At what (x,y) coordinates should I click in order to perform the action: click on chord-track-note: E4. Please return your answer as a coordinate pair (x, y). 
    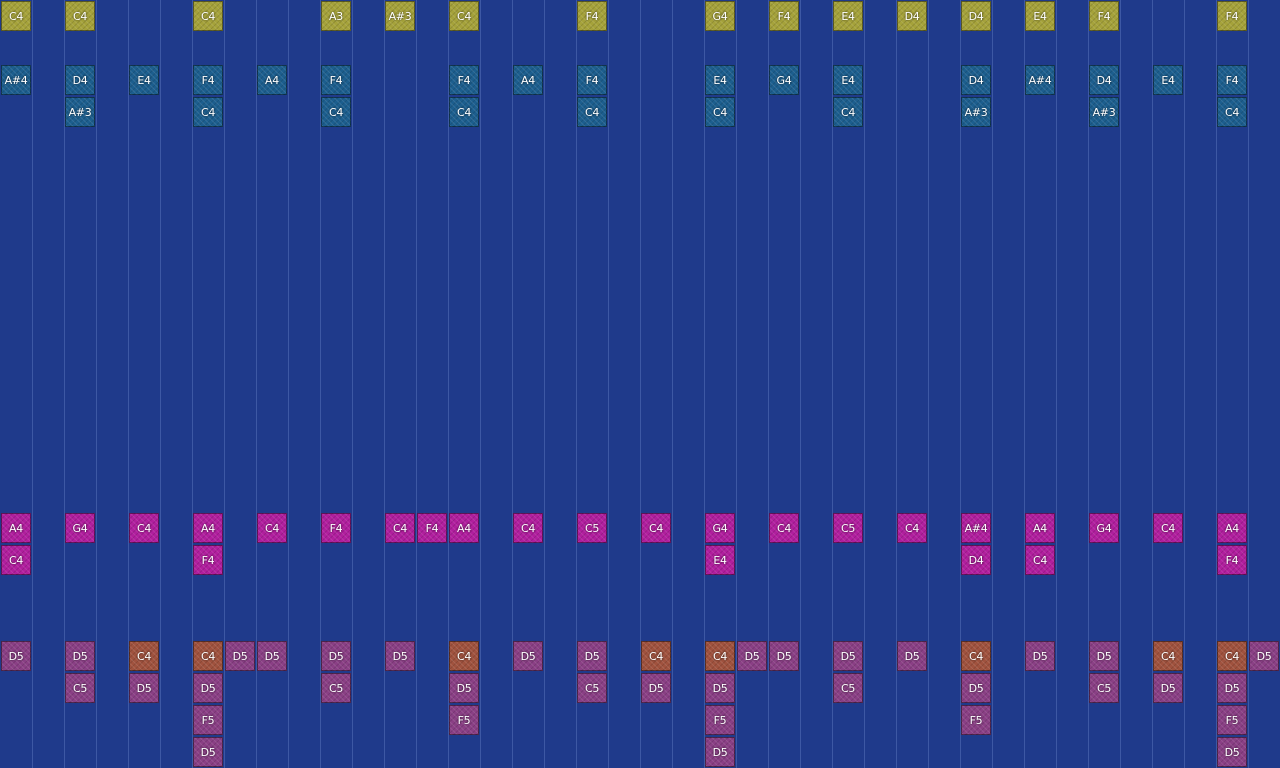
    Looking at the image, I should click on (720, 560).